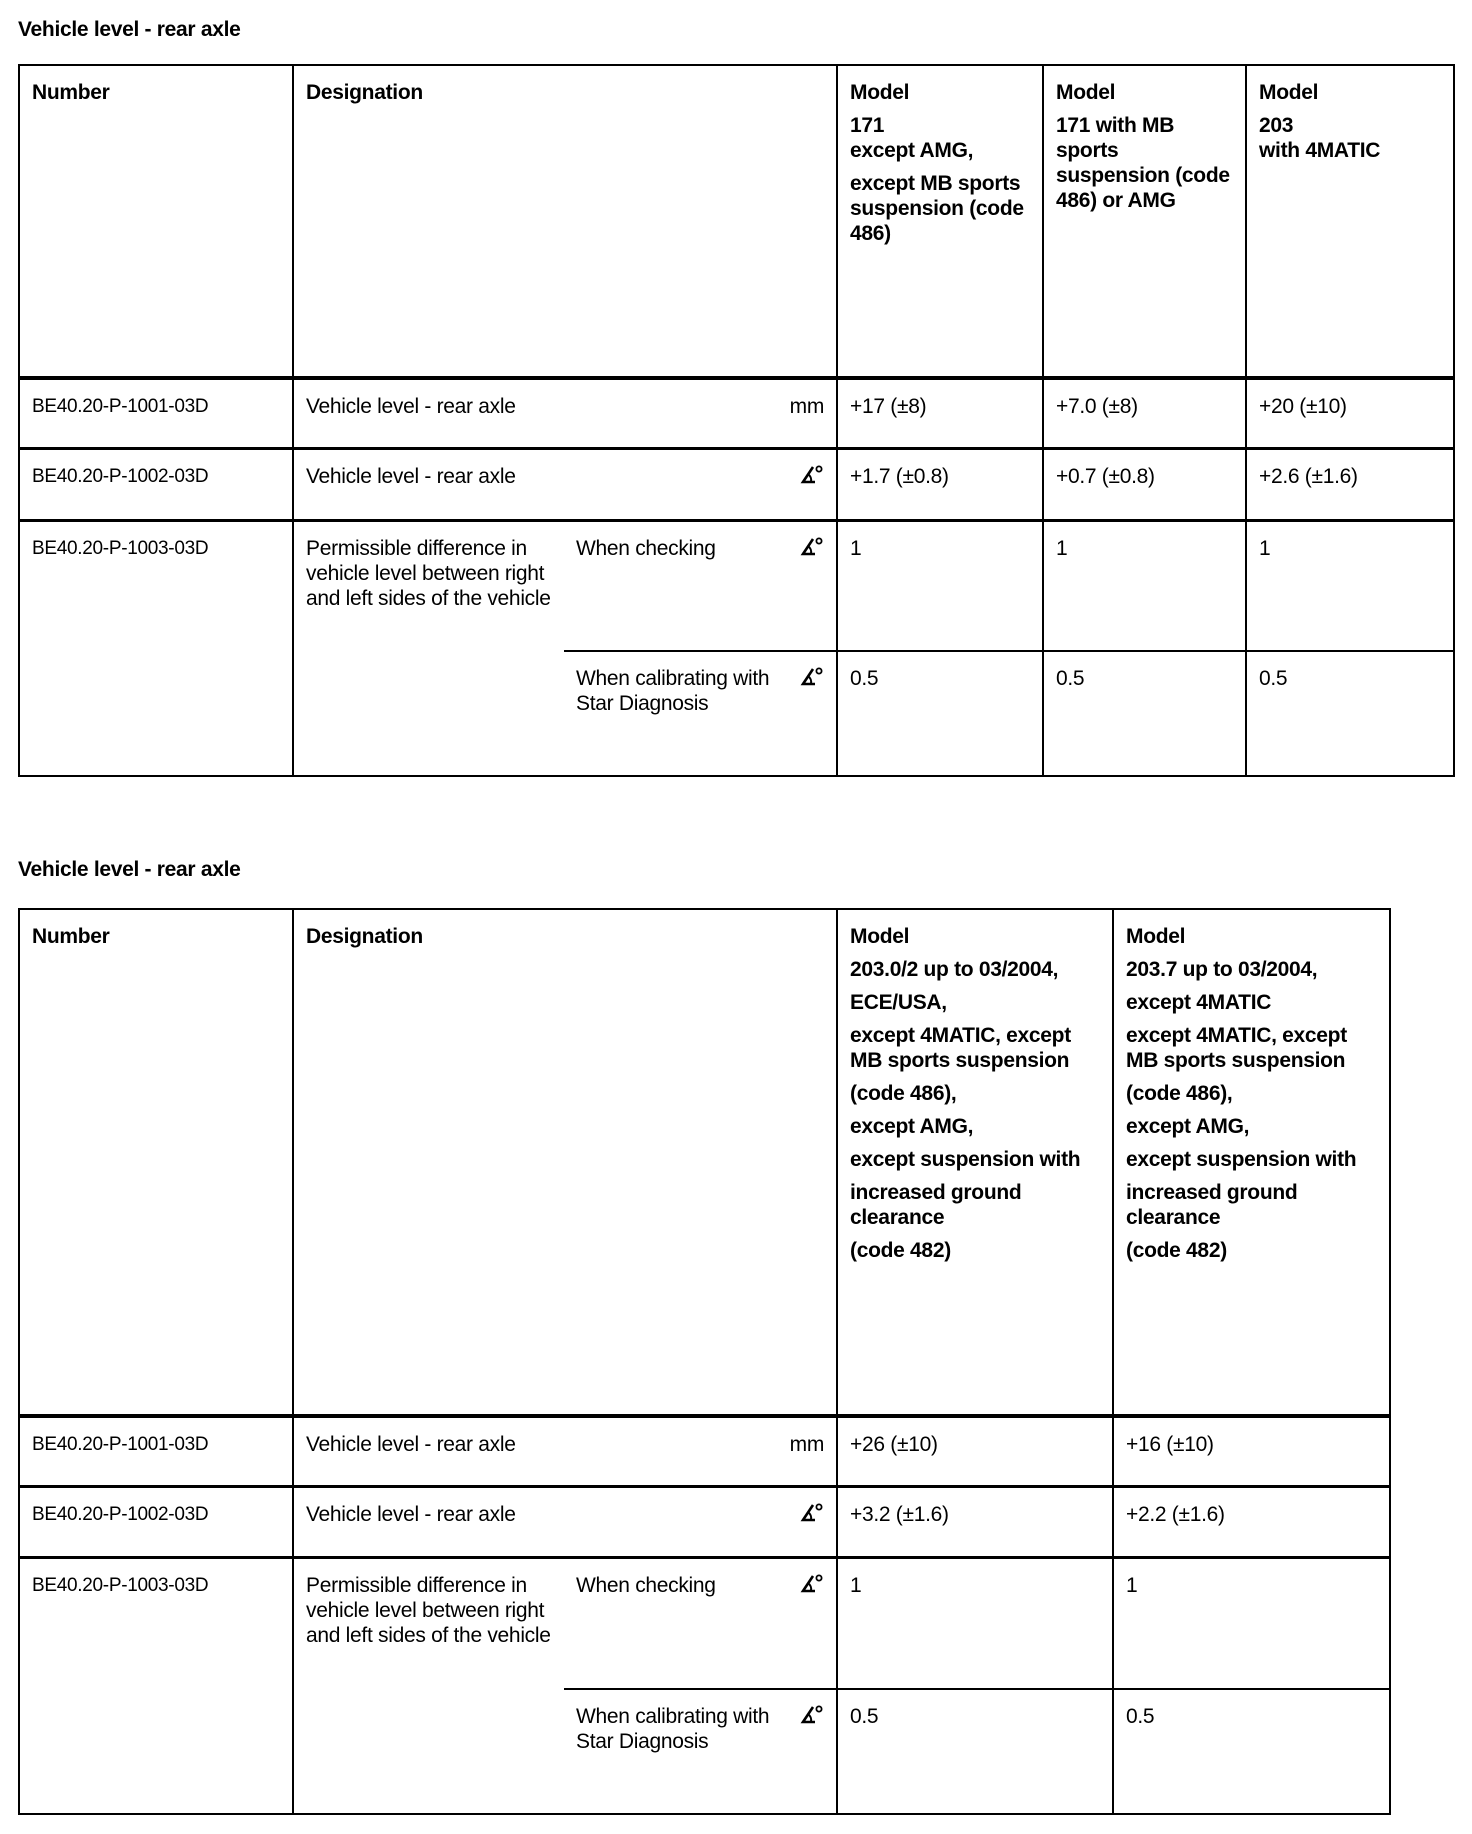  I want to click on value-cell: +17 (±8), so click(940, 413).